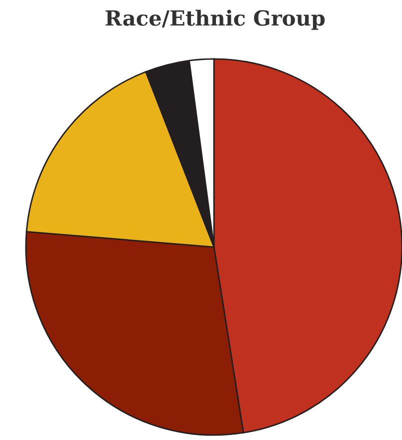 The height and width of the screenshot is (440, 402). I want to click on chart-title: Race/Ethnic Group, so click(215, 20).